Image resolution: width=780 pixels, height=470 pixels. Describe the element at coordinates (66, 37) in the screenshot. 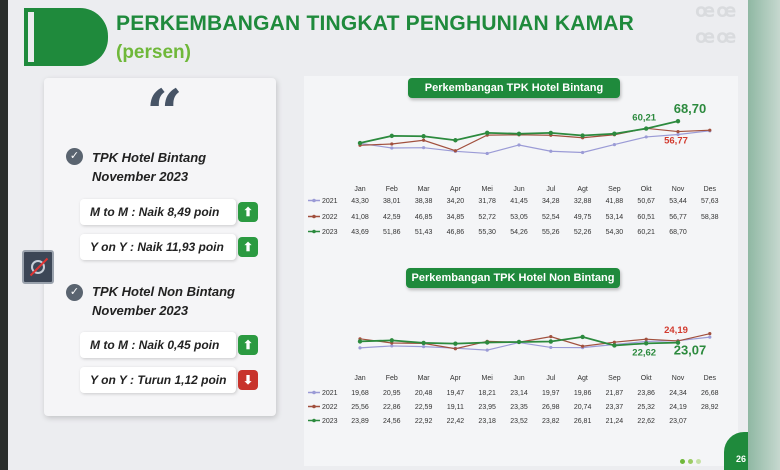

I see `brand-block` at that location.